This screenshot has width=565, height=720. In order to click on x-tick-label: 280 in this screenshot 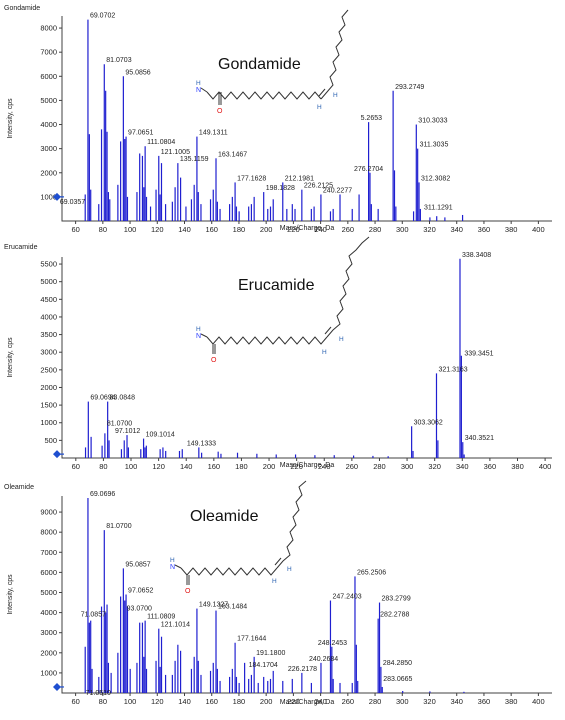, I will do `click(375, 701)`.